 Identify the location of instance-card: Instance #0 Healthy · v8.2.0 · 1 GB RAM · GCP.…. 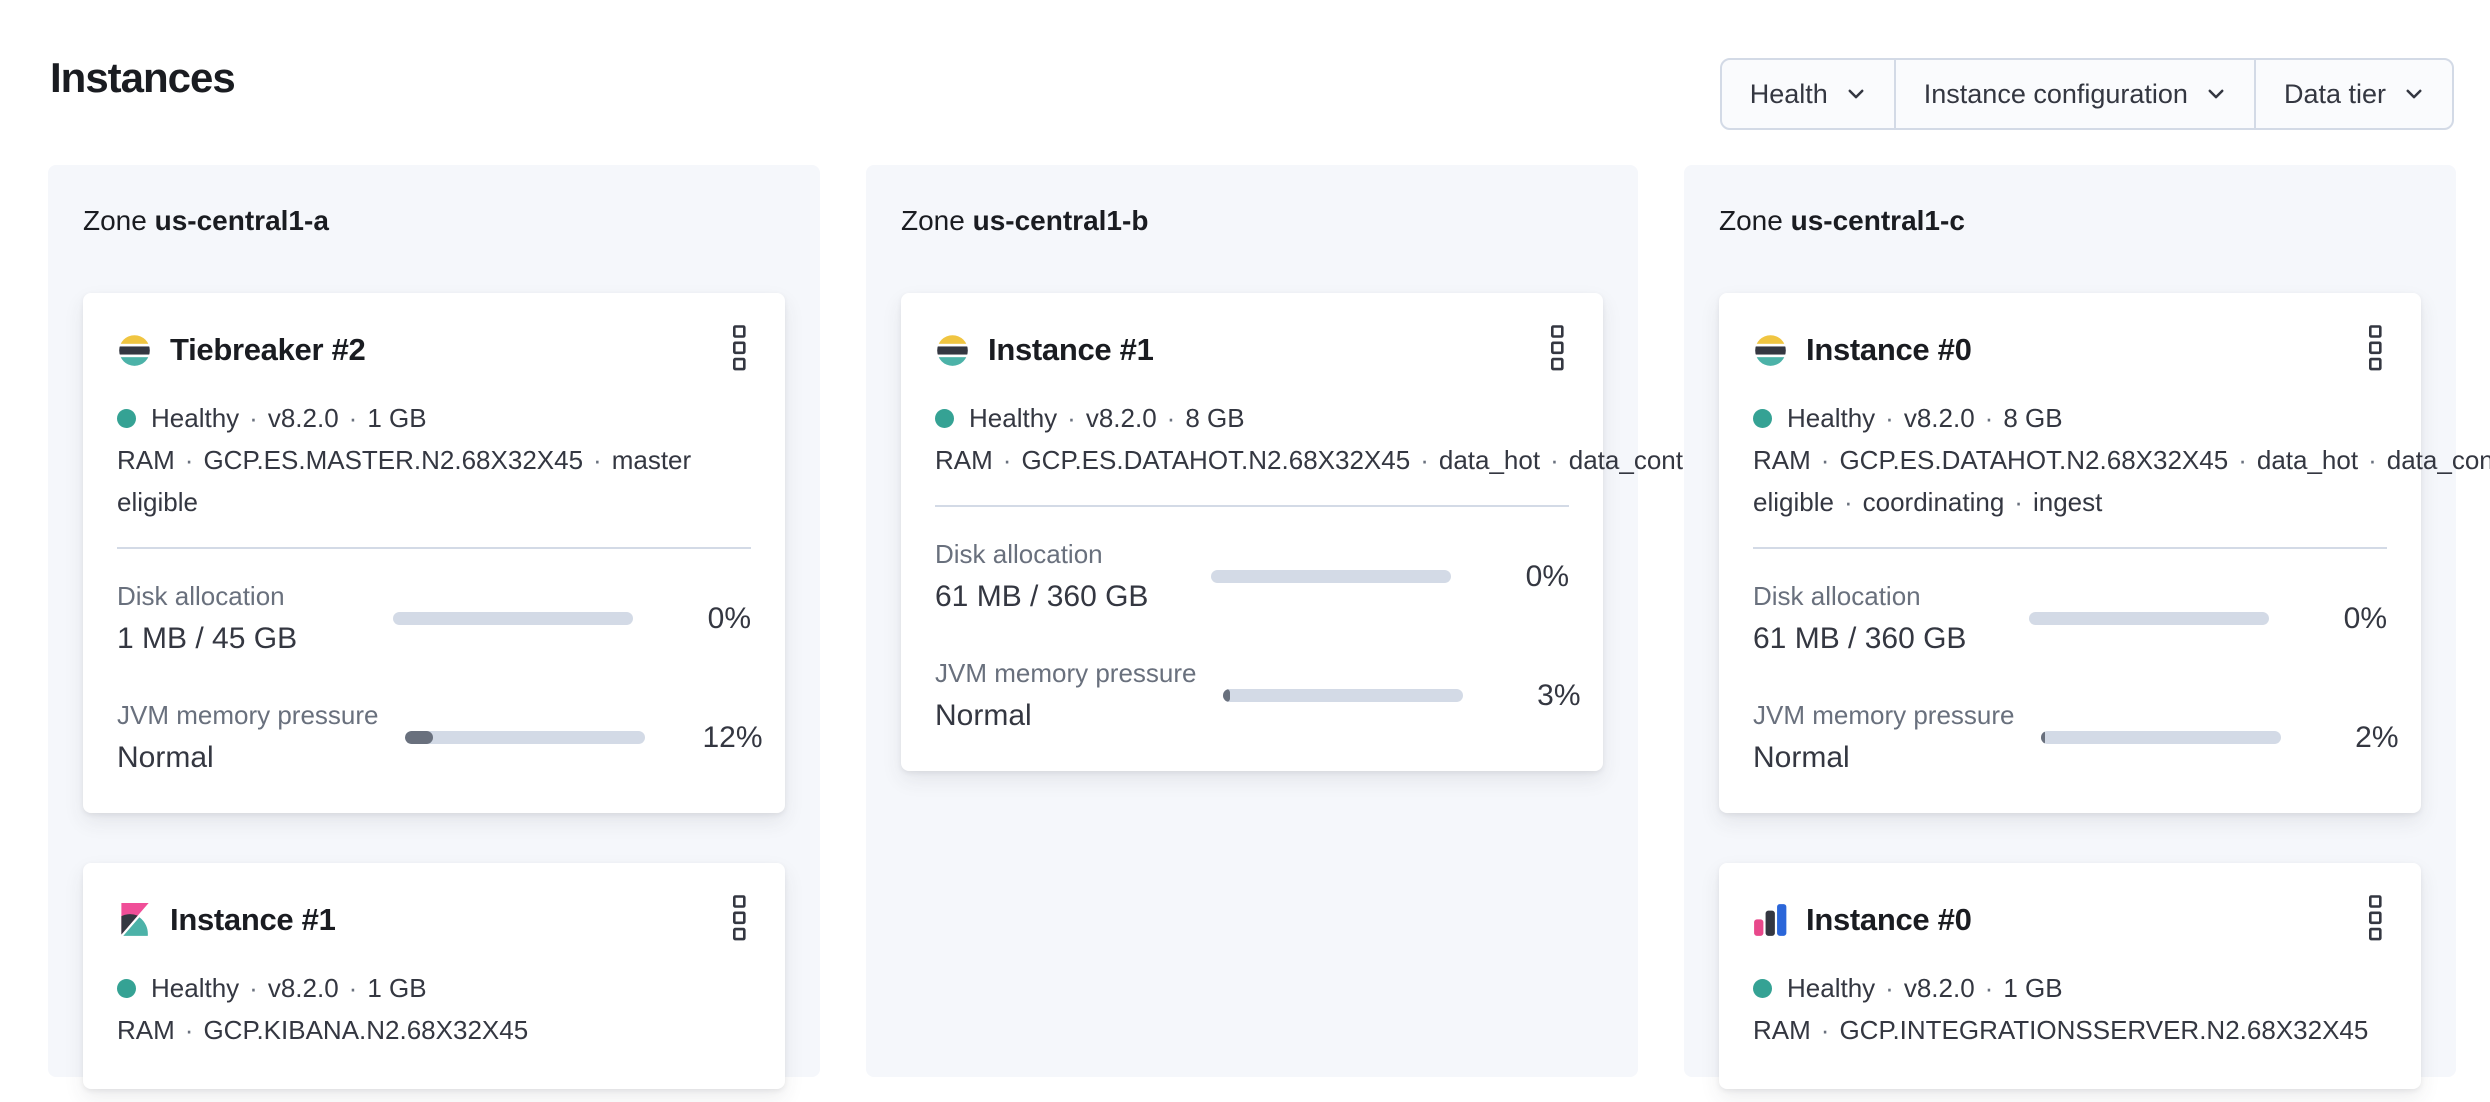
(2070, 976).